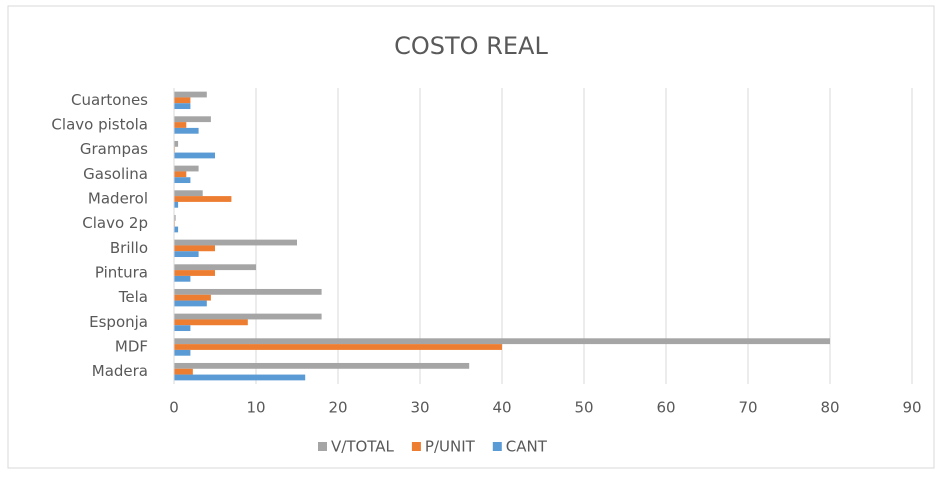 The width and height of the screenshot is (942, 478). Describe the element at coordinates (501, 408) in the screenshot. I see `x-tick-label: 40` at that location.